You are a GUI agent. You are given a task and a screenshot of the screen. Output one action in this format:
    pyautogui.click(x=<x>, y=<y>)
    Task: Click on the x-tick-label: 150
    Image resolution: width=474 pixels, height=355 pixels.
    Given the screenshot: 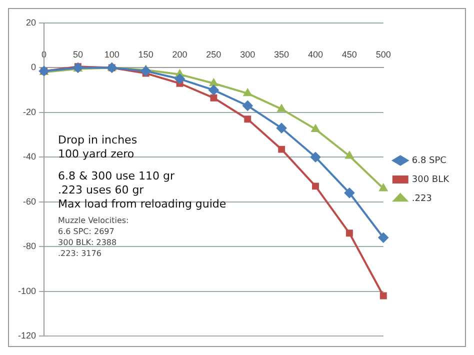 What is the action you would take?
    pyautogui.click(x=146, y=55)
    